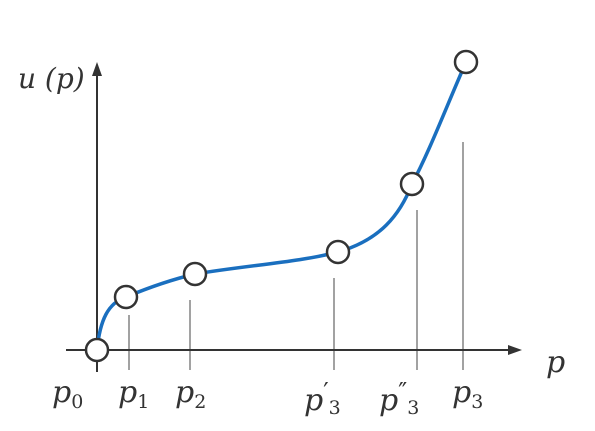  What do you see at coordinates (338, 252) in the screenshot?
I see `point-p3-prime` at bounding box center [338, 252].